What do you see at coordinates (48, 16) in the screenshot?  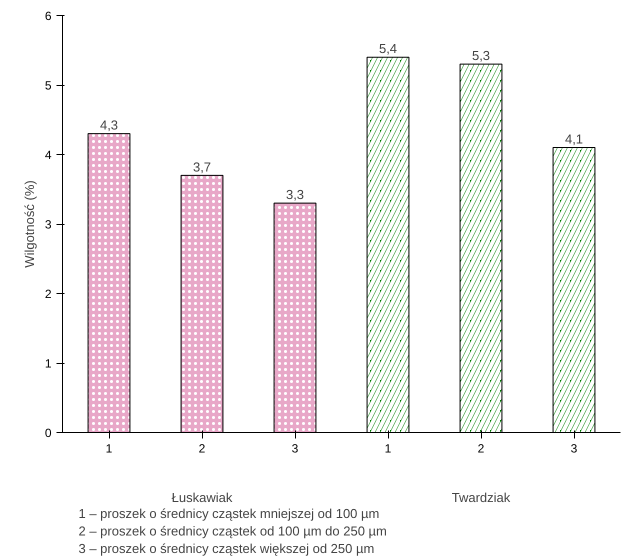 I see `y-tick-label: 6` at bounding box center [48, 16].